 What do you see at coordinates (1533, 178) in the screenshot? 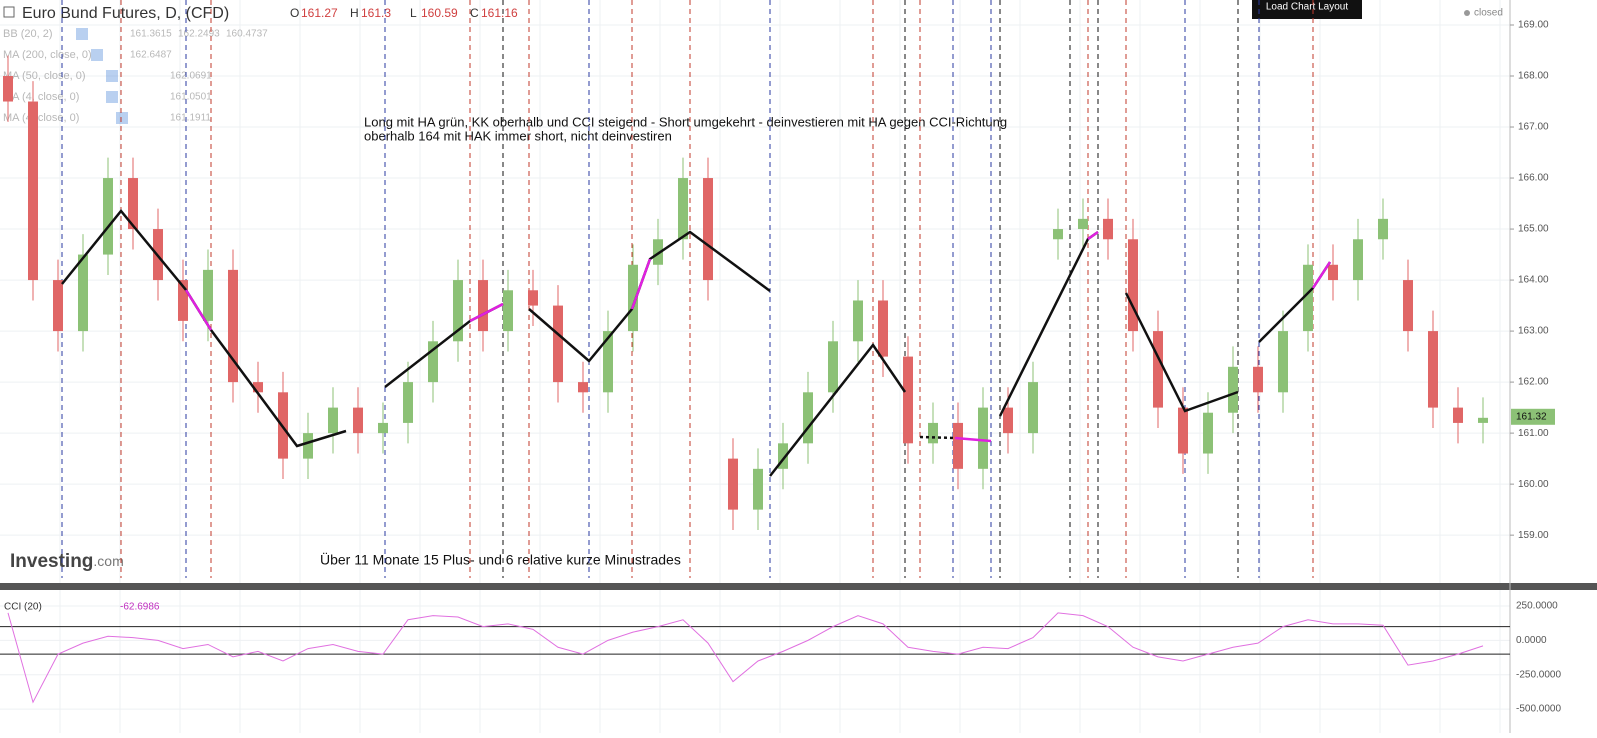
I see `y-tick-label: 166.00` at bounding box center [1533, 178].